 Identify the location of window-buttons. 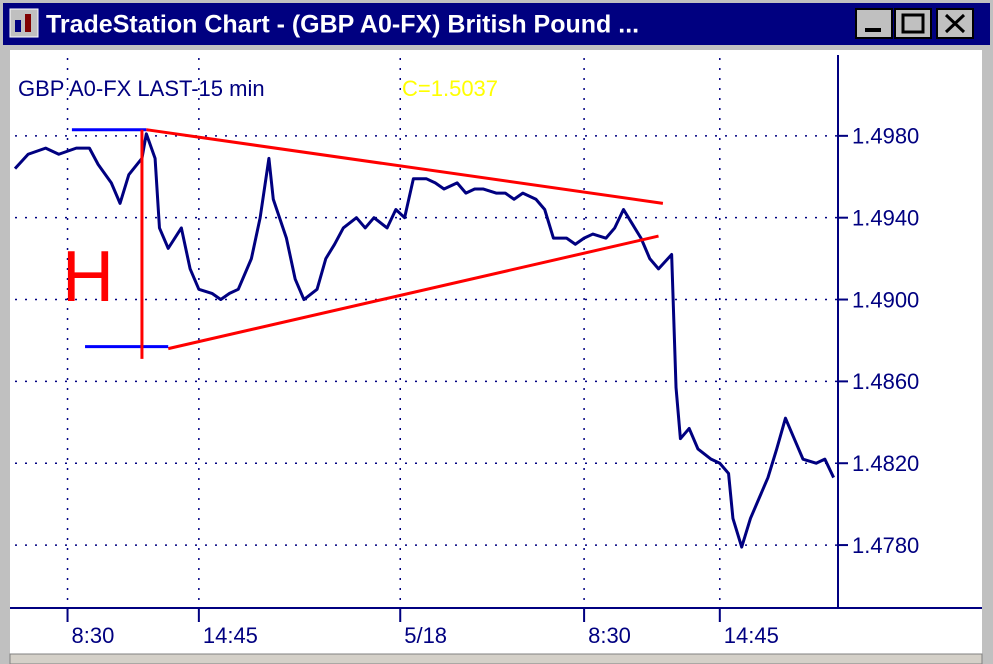
(914, 23).